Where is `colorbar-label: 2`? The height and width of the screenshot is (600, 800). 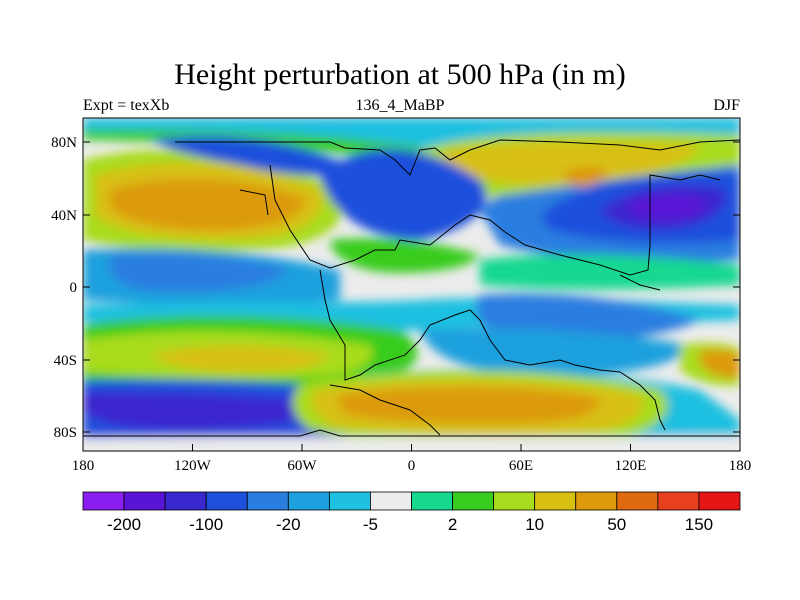 colorbar-label: 2 is located at coordinates (452, 524).